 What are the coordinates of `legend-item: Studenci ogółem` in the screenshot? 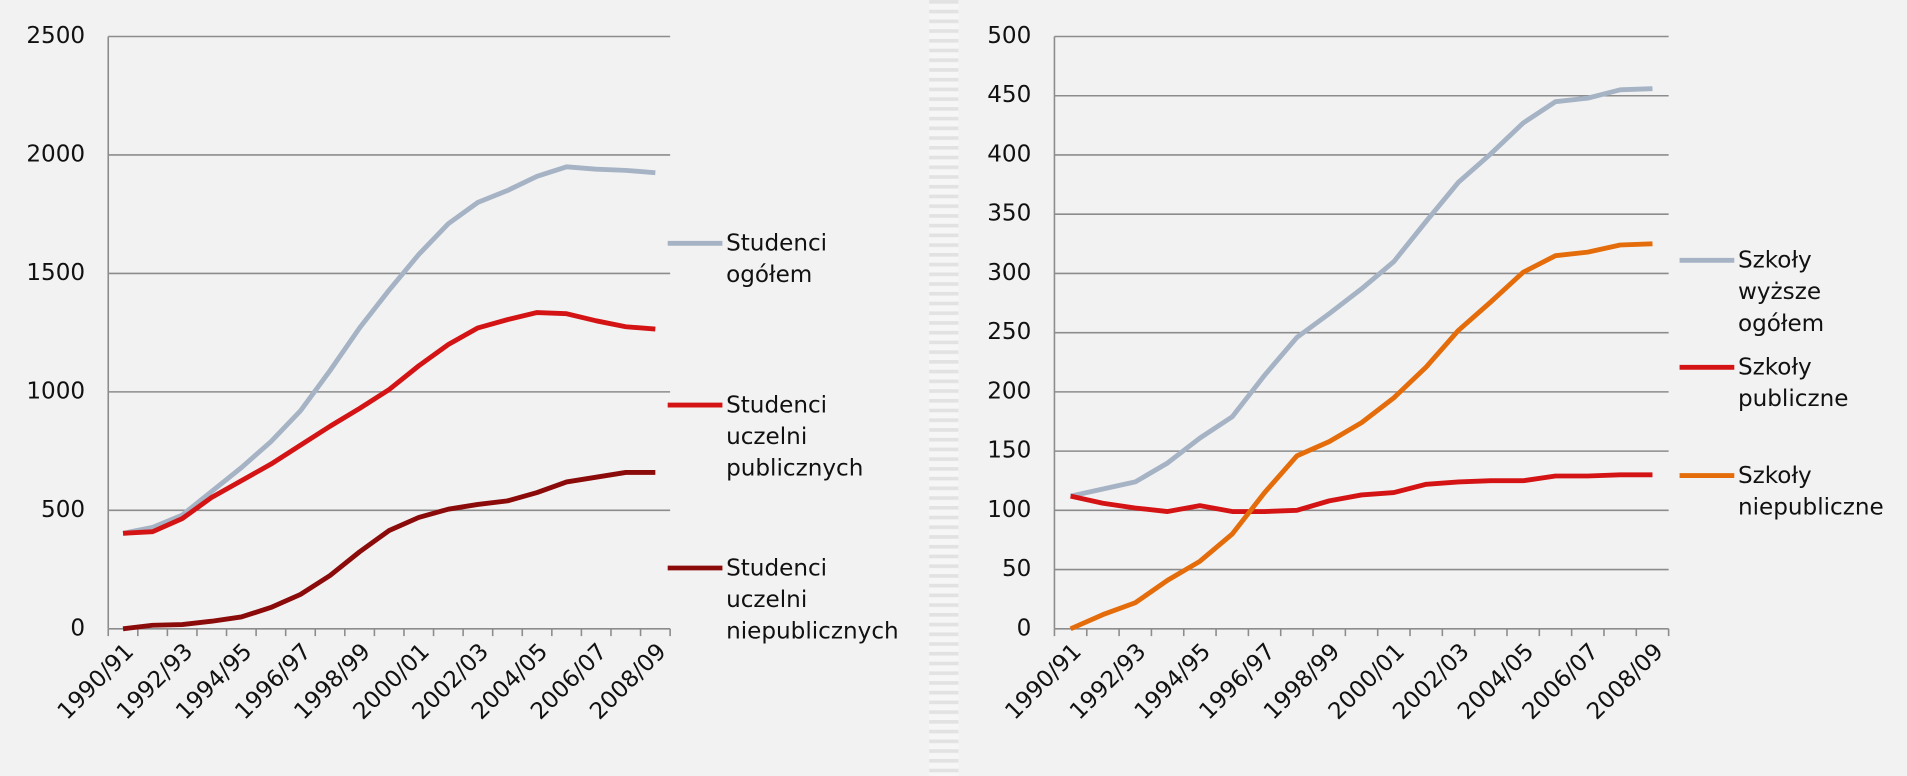 It's located at (777, 259).